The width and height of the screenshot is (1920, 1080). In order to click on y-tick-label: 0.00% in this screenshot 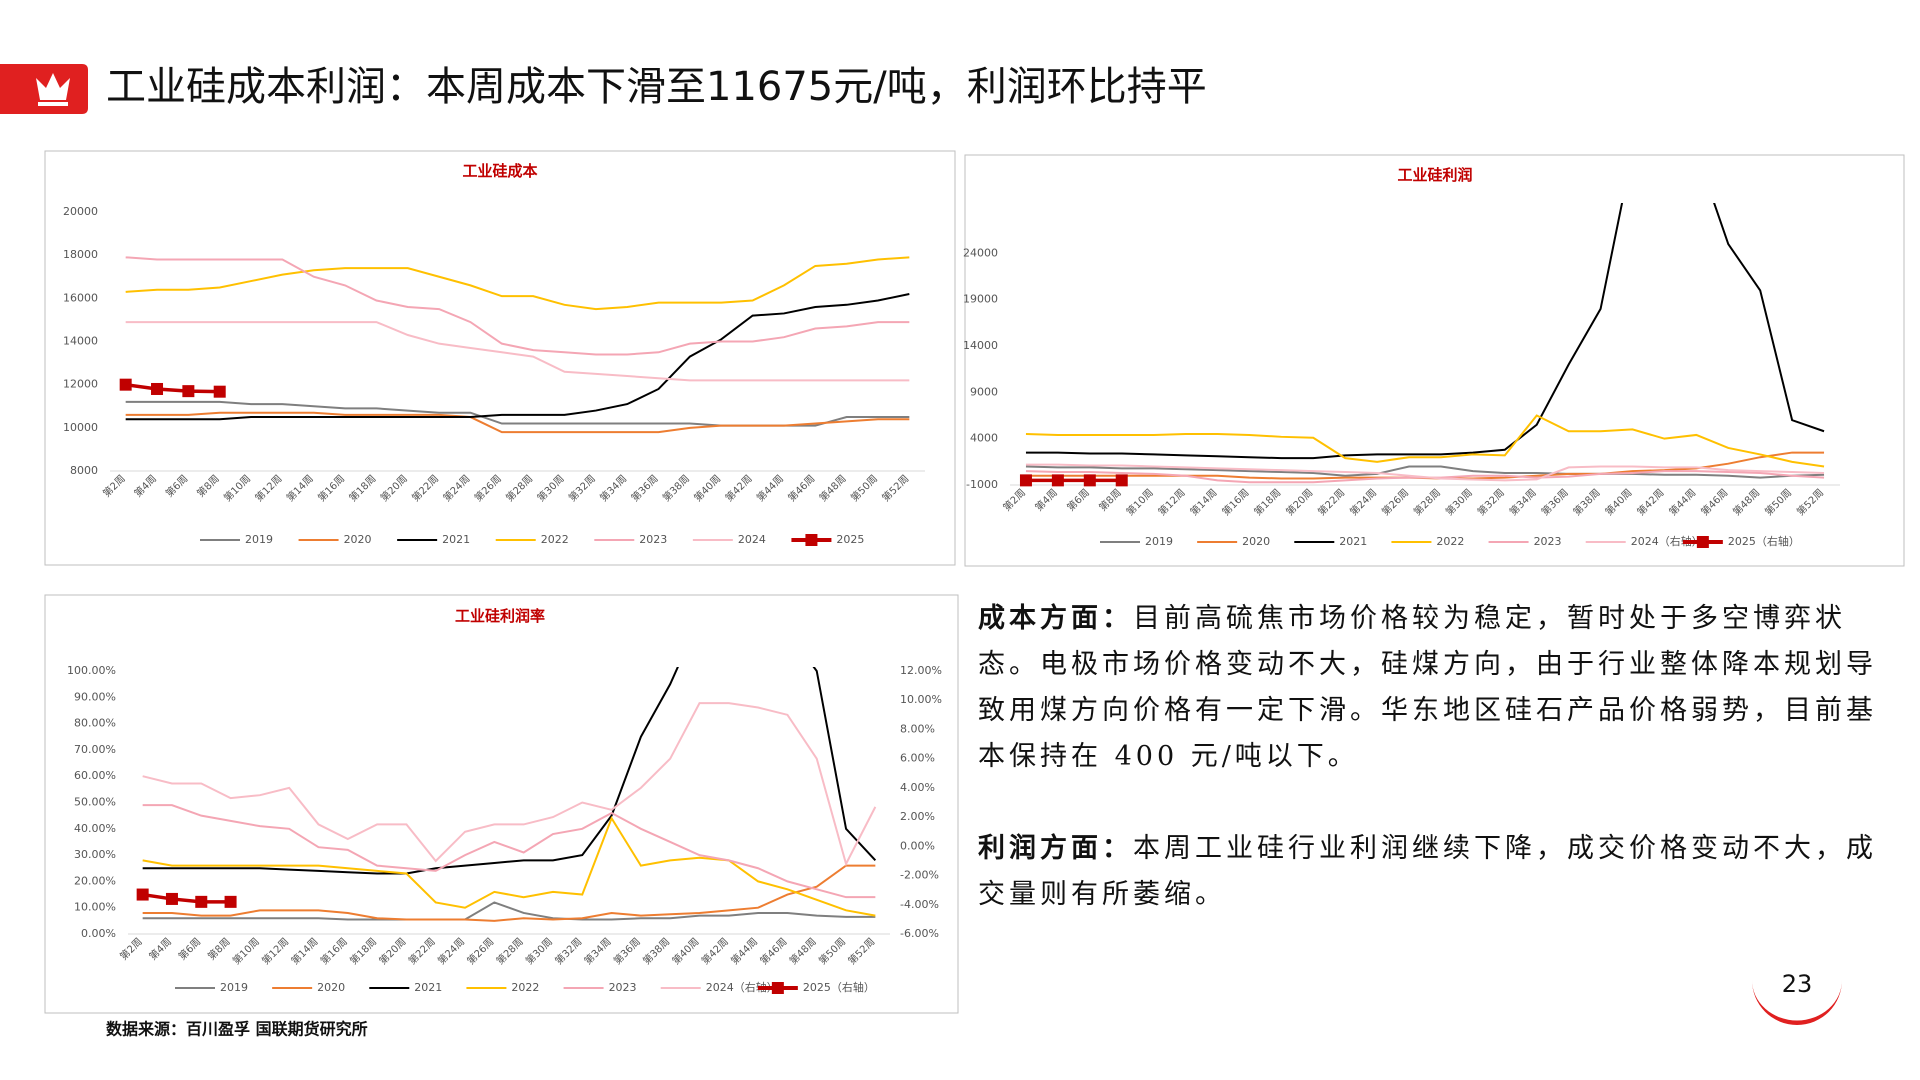, I will do `click(98, 933)`.